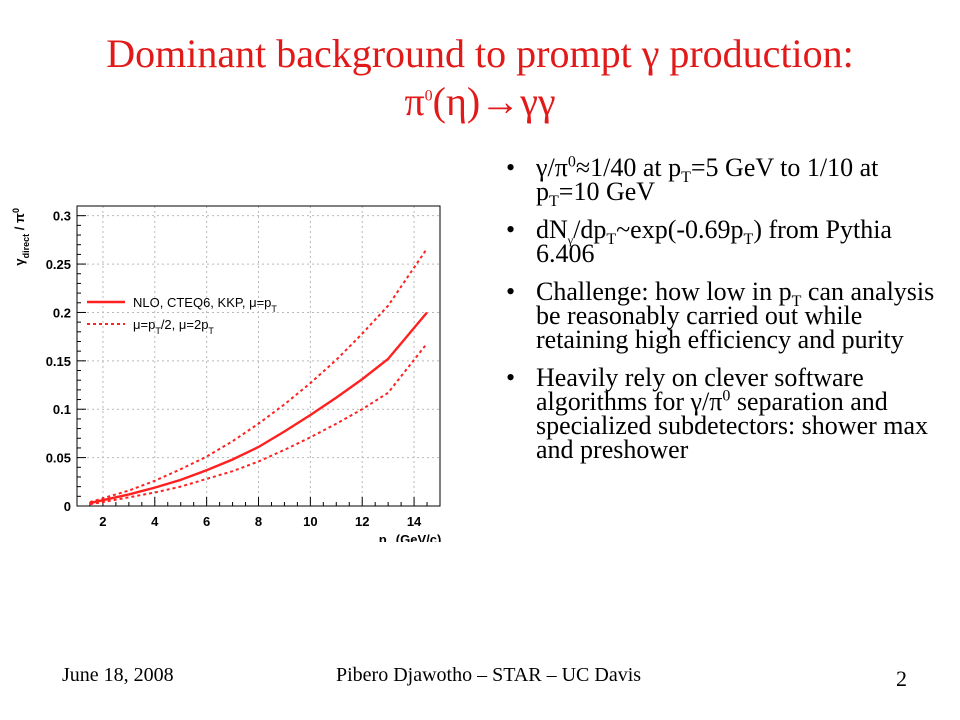 This screenshot has width=960, height=720. Describe the element at coordinates (62, 312) in the screenshot. I see `y-tick-label: 0.2` at that location.